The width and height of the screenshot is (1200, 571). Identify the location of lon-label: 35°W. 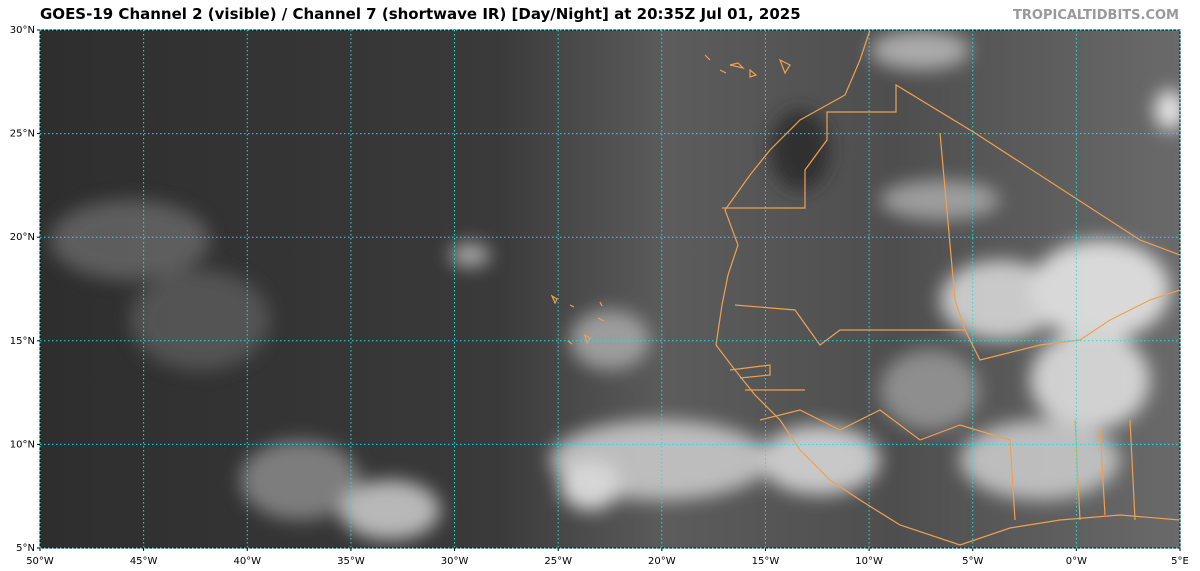
(351, 561).